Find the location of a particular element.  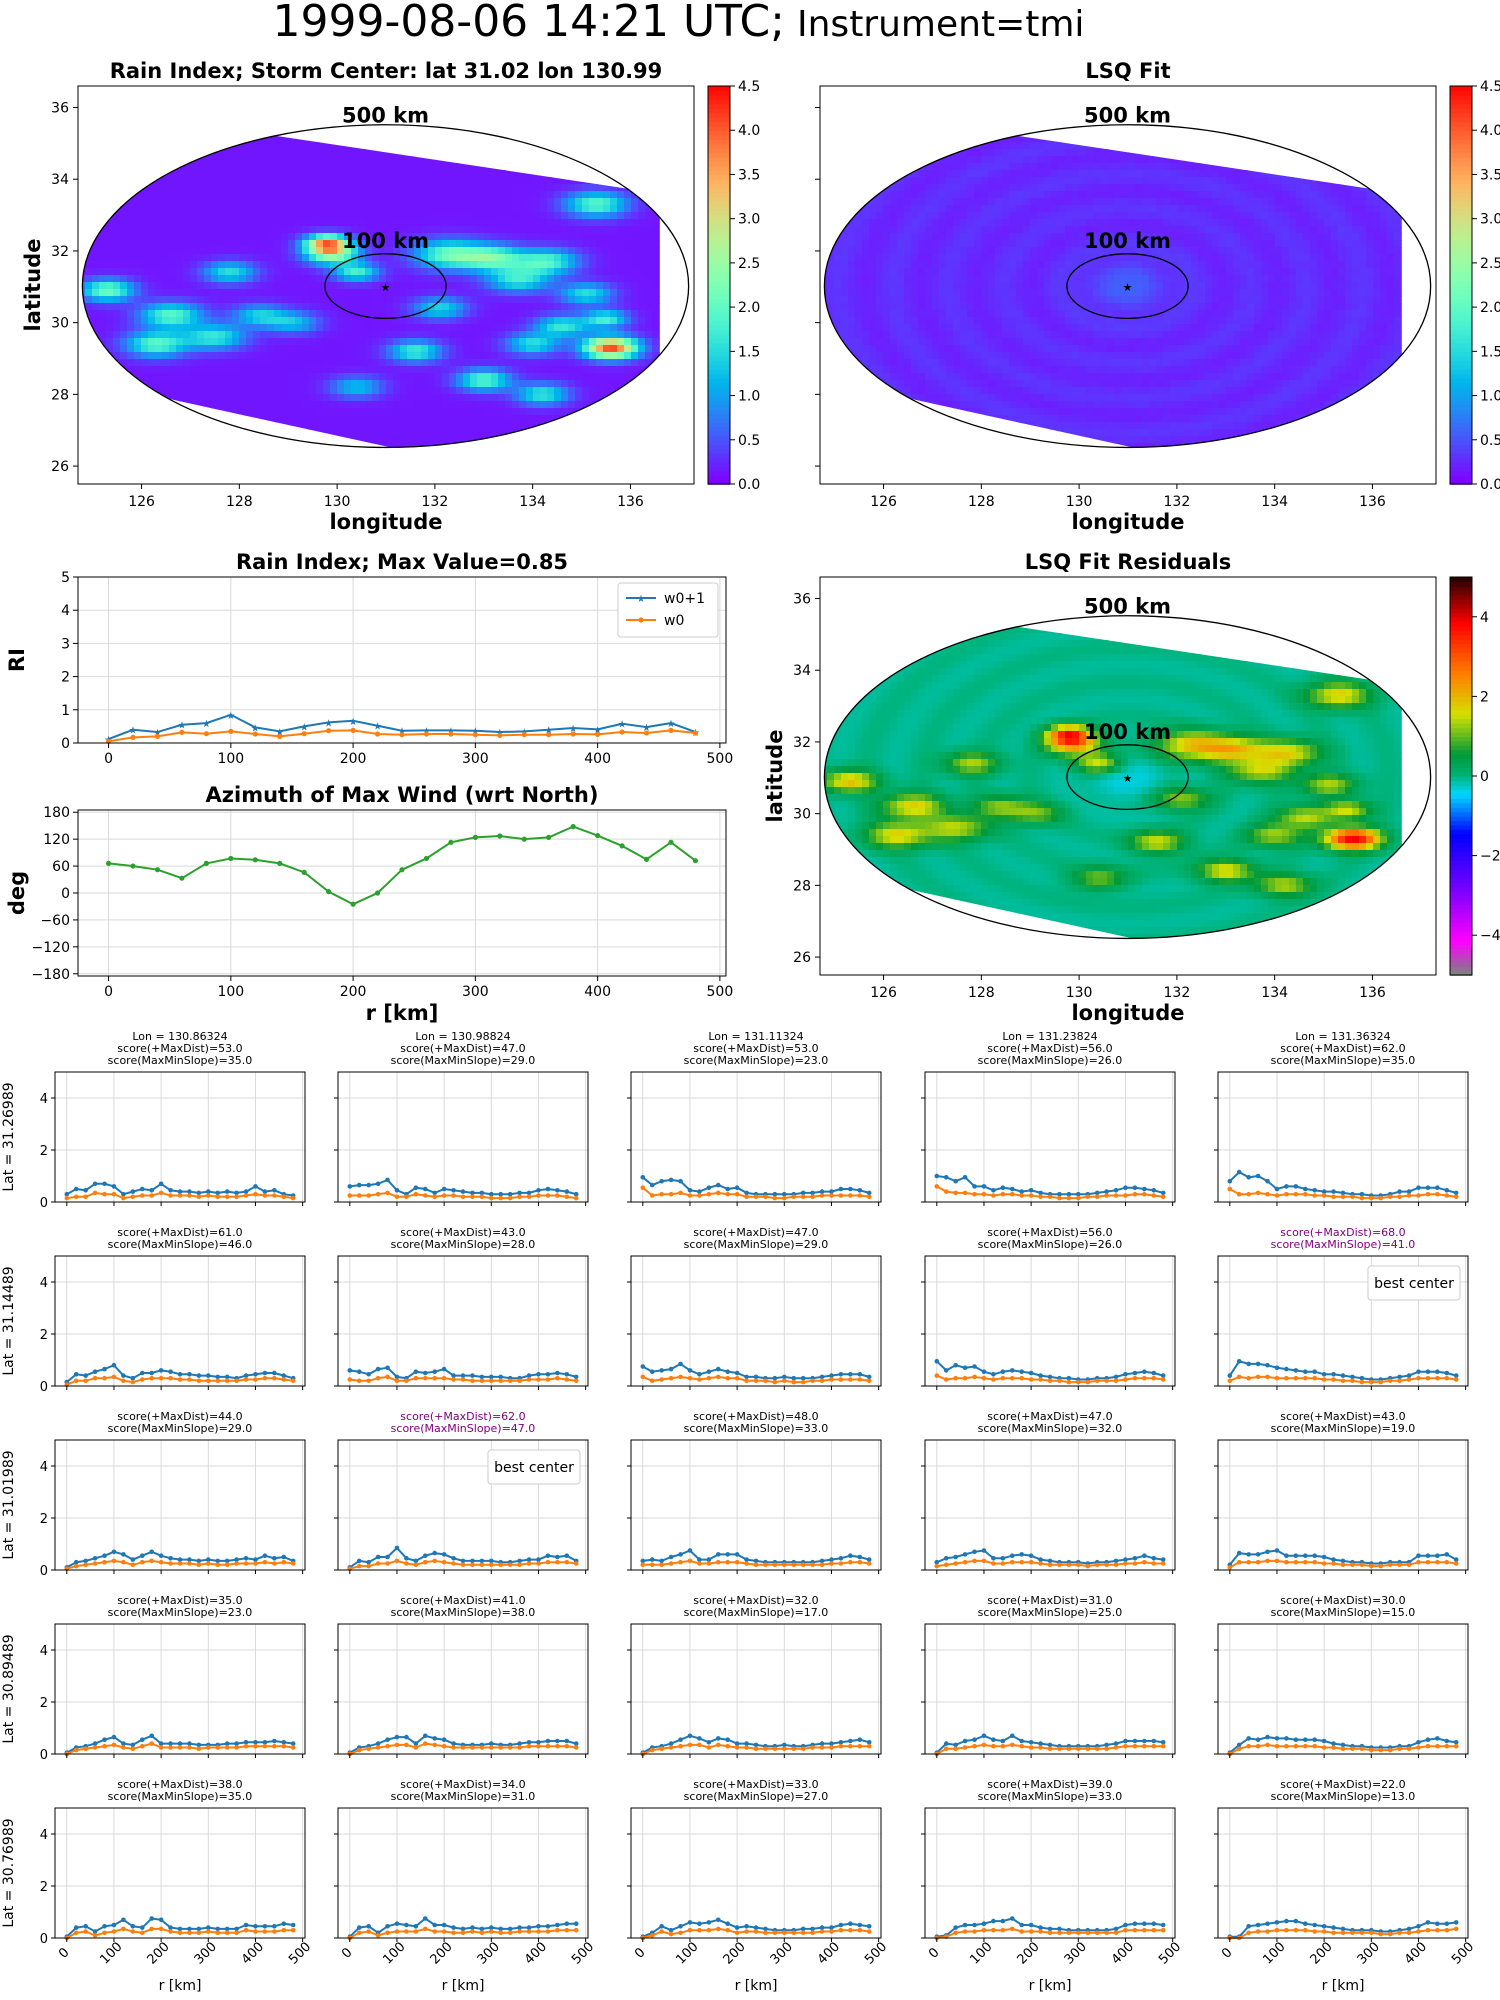

x-axis-label: r [km] is located at coordinates (1050, 1986).